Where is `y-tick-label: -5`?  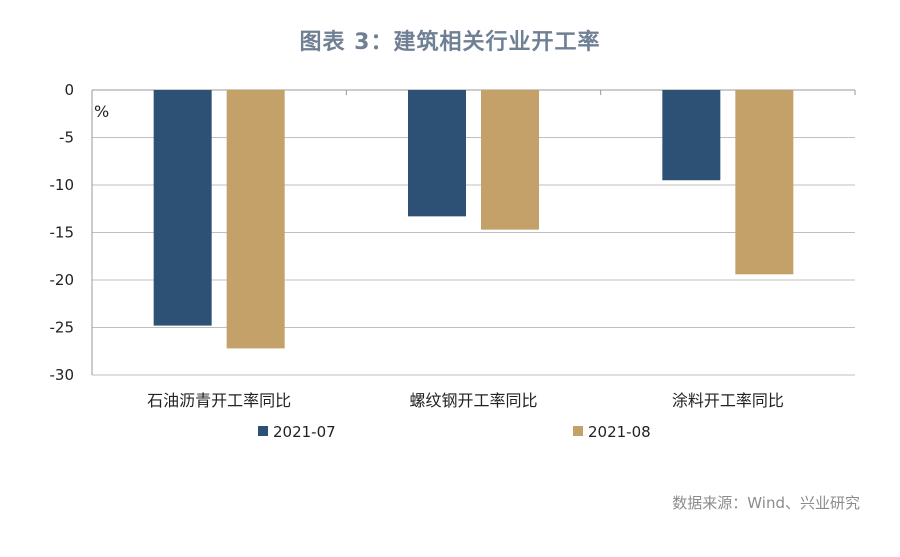 y-tick-label: -5 is located at coordinates (66, 138).